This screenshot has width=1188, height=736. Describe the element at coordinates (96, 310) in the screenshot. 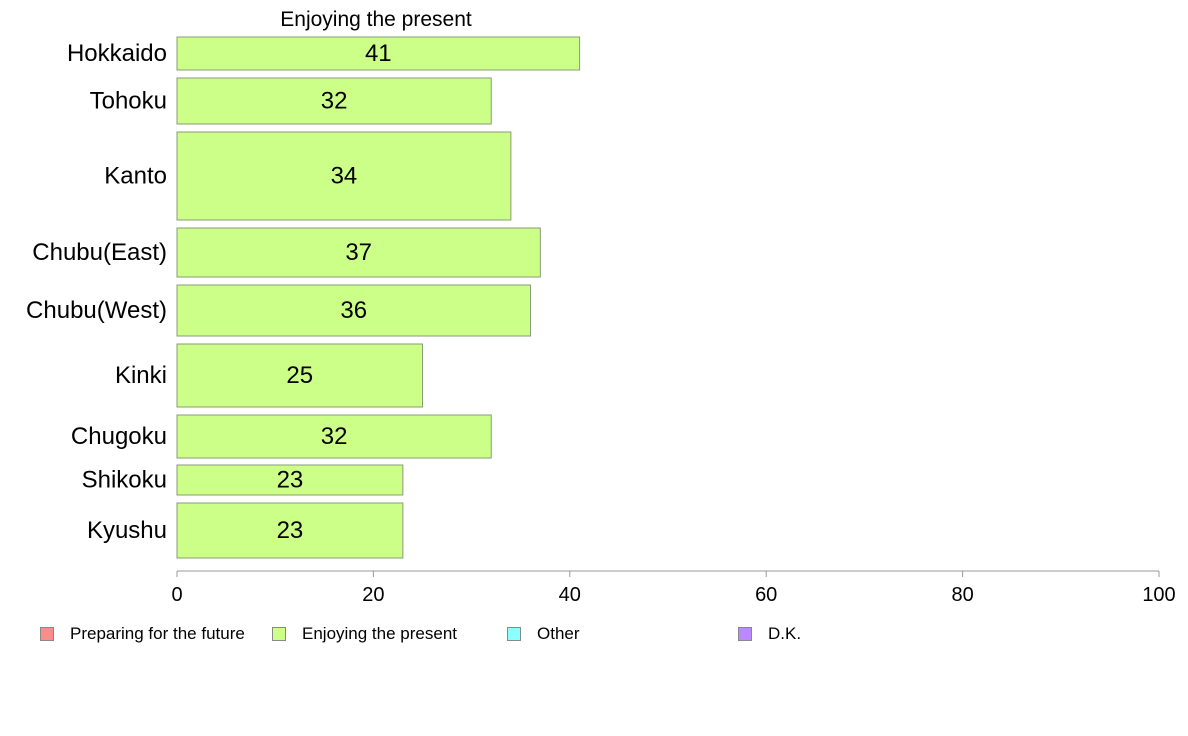

I see `category-label: Chubu(West)` at that location.